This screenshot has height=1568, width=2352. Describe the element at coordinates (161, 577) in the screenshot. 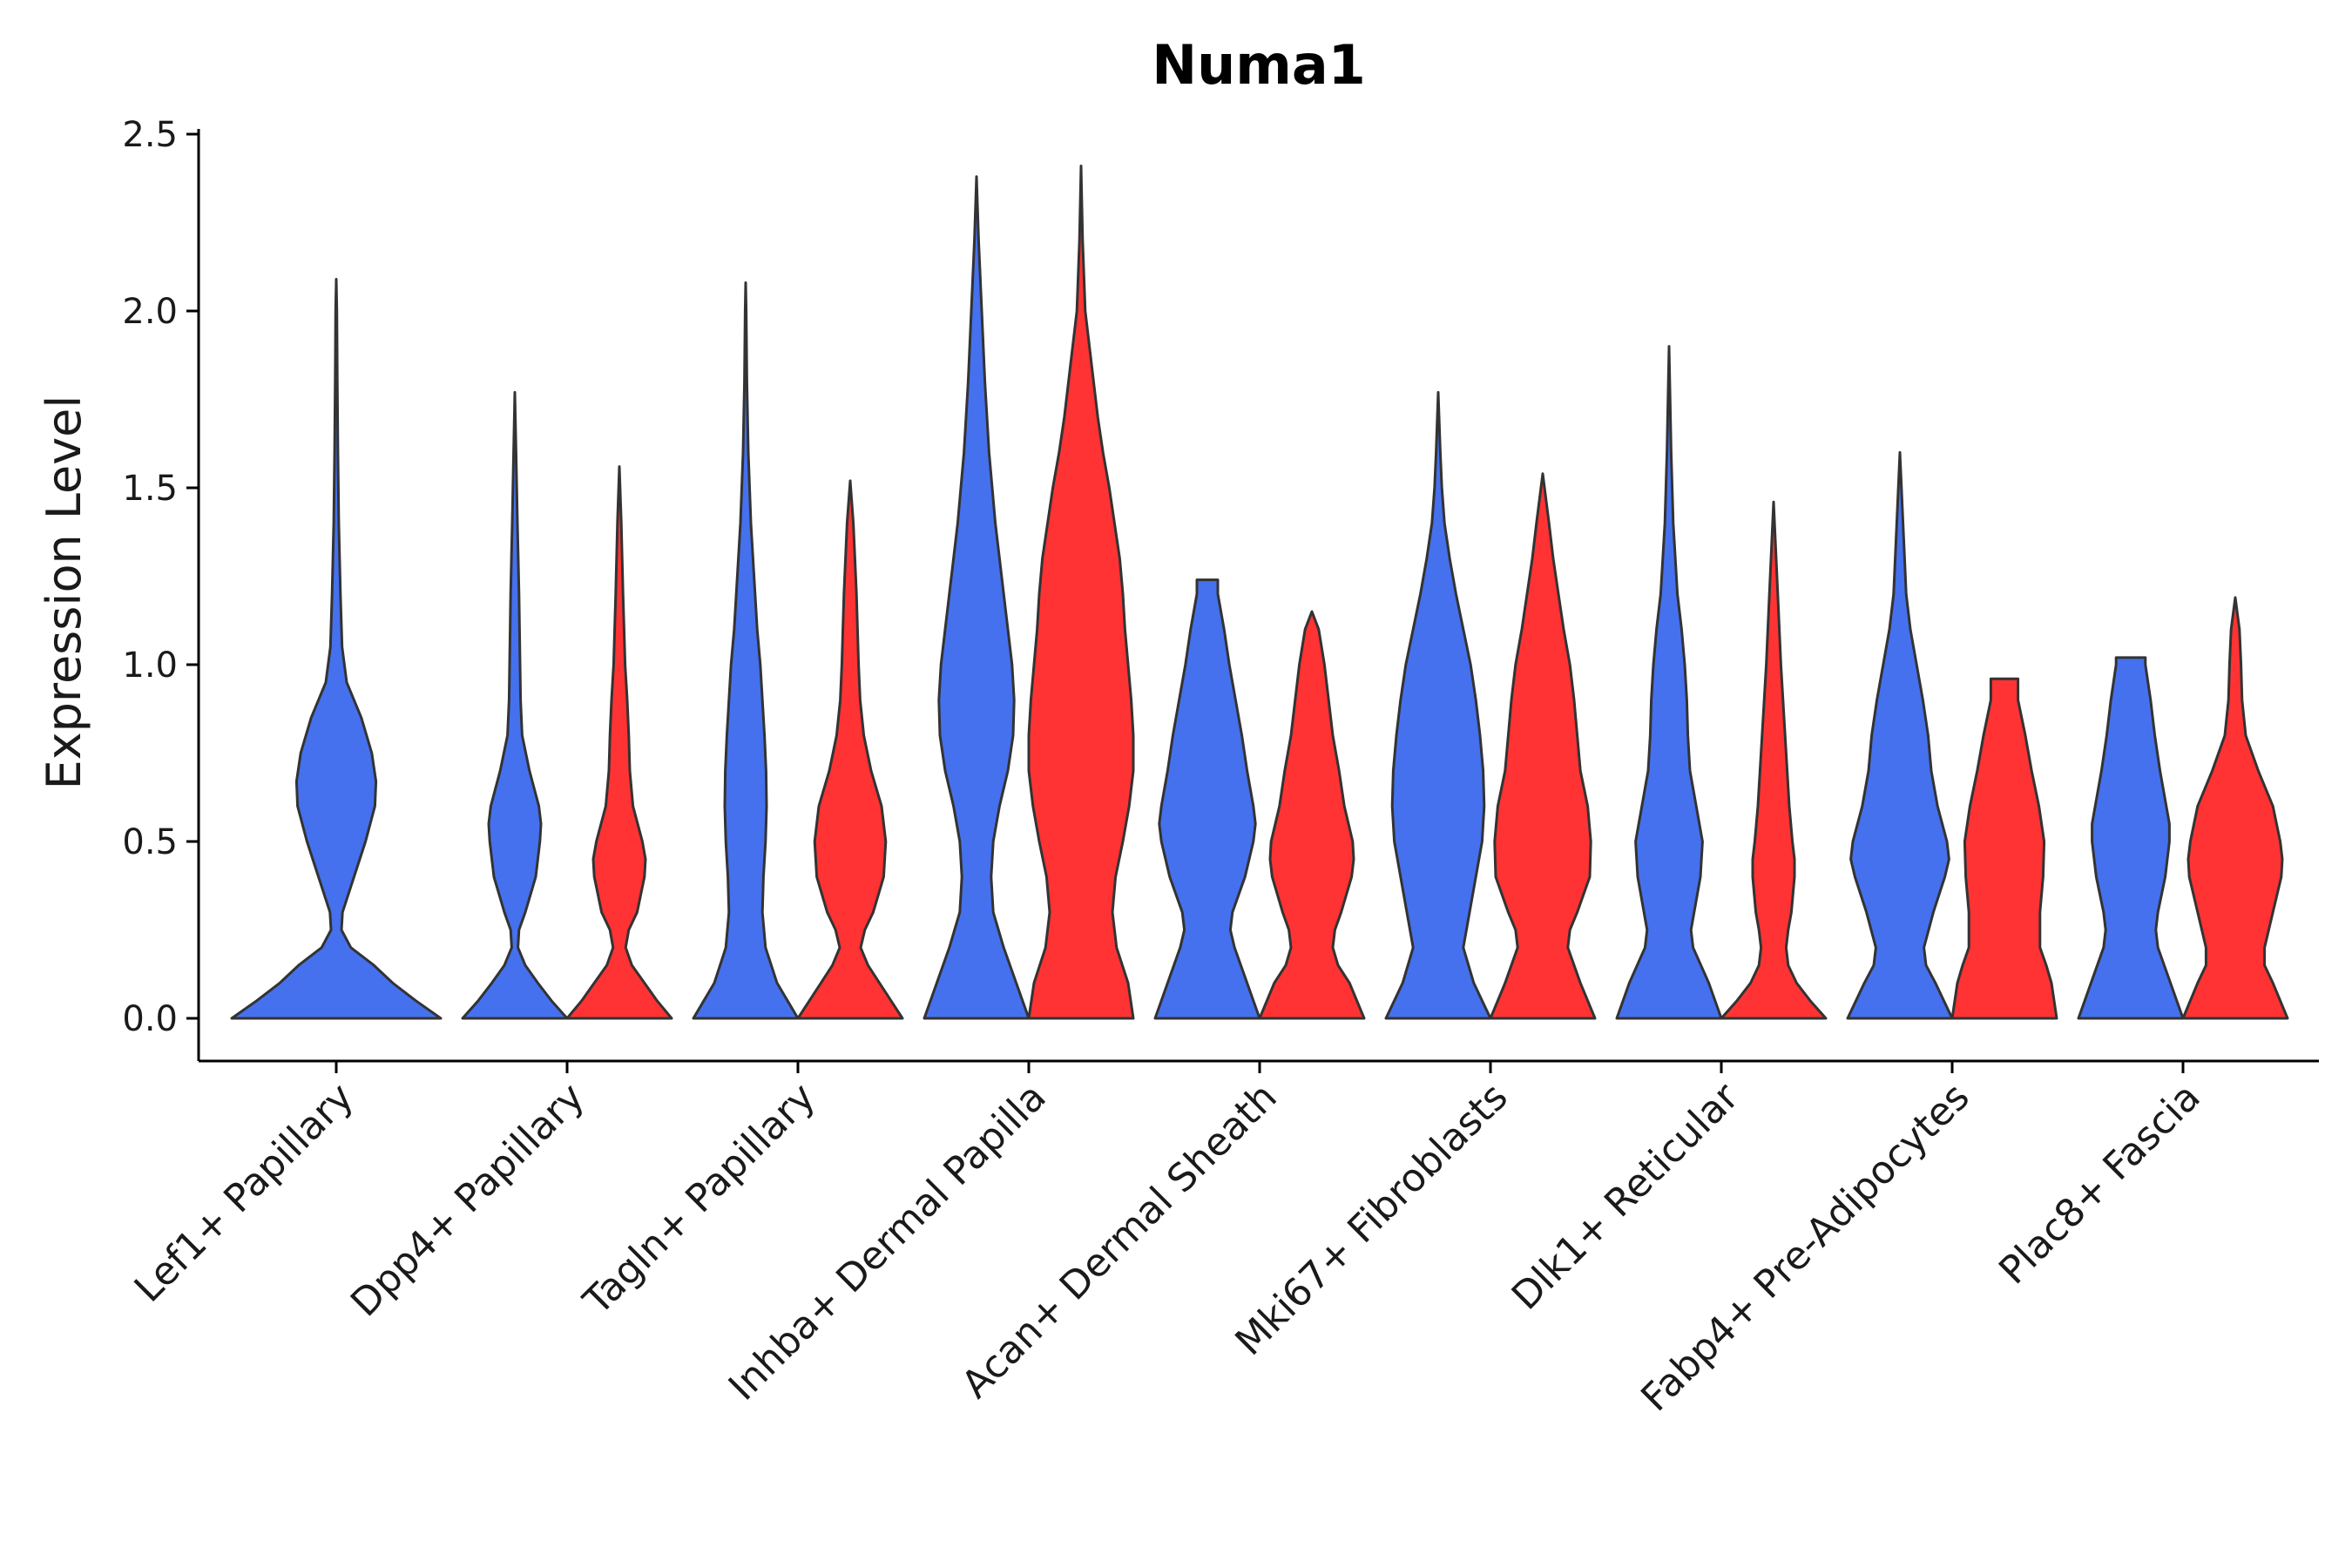

I see `y-ticks: 0.0 0.5 1.0 1.5 2.0 2.5` at that location.